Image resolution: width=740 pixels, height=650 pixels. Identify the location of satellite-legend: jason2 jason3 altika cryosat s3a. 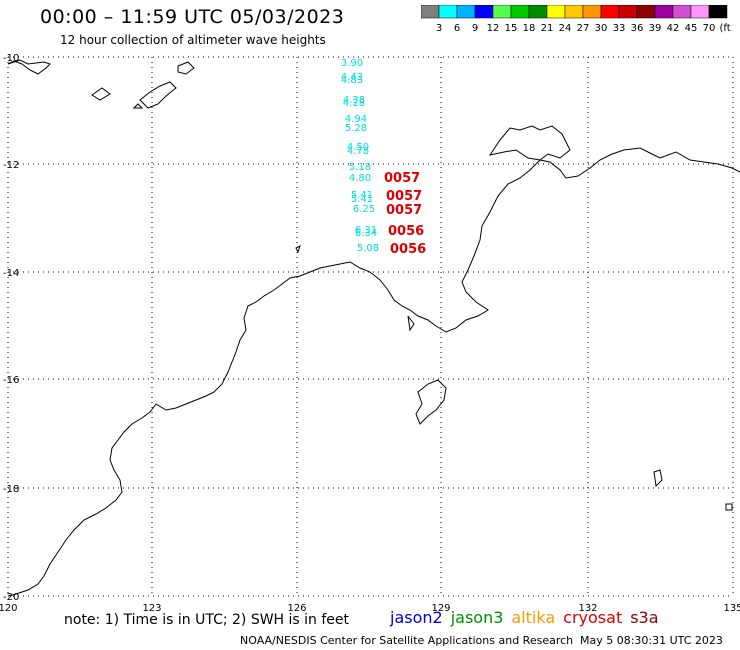
(528, 617).